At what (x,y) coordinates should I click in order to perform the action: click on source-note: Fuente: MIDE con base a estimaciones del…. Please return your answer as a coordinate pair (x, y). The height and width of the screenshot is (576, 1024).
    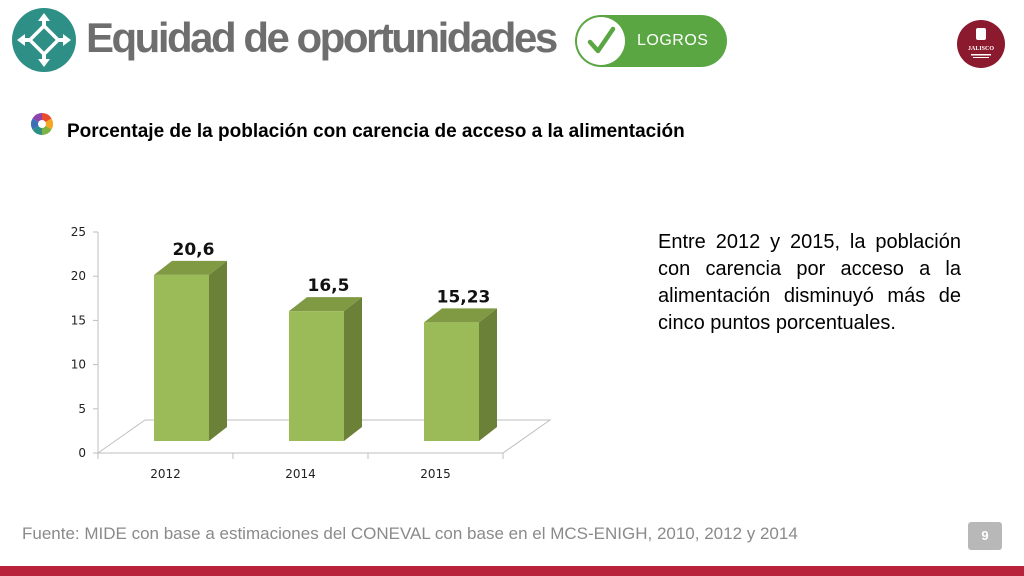
    Looking at the image, I should click on (410, 533).